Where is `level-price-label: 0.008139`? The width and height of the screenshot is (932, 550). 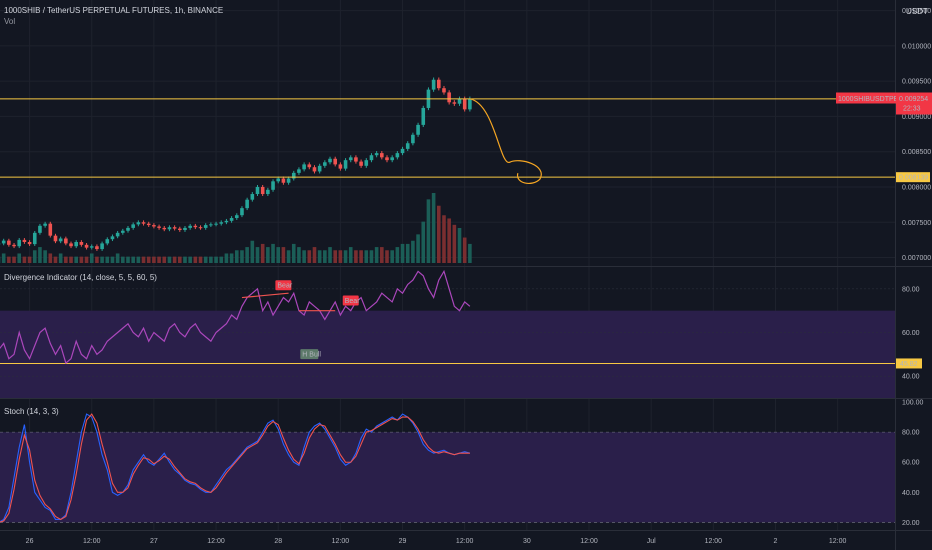
level-price-label: 0.008139 is located at coordinates (913, 178).